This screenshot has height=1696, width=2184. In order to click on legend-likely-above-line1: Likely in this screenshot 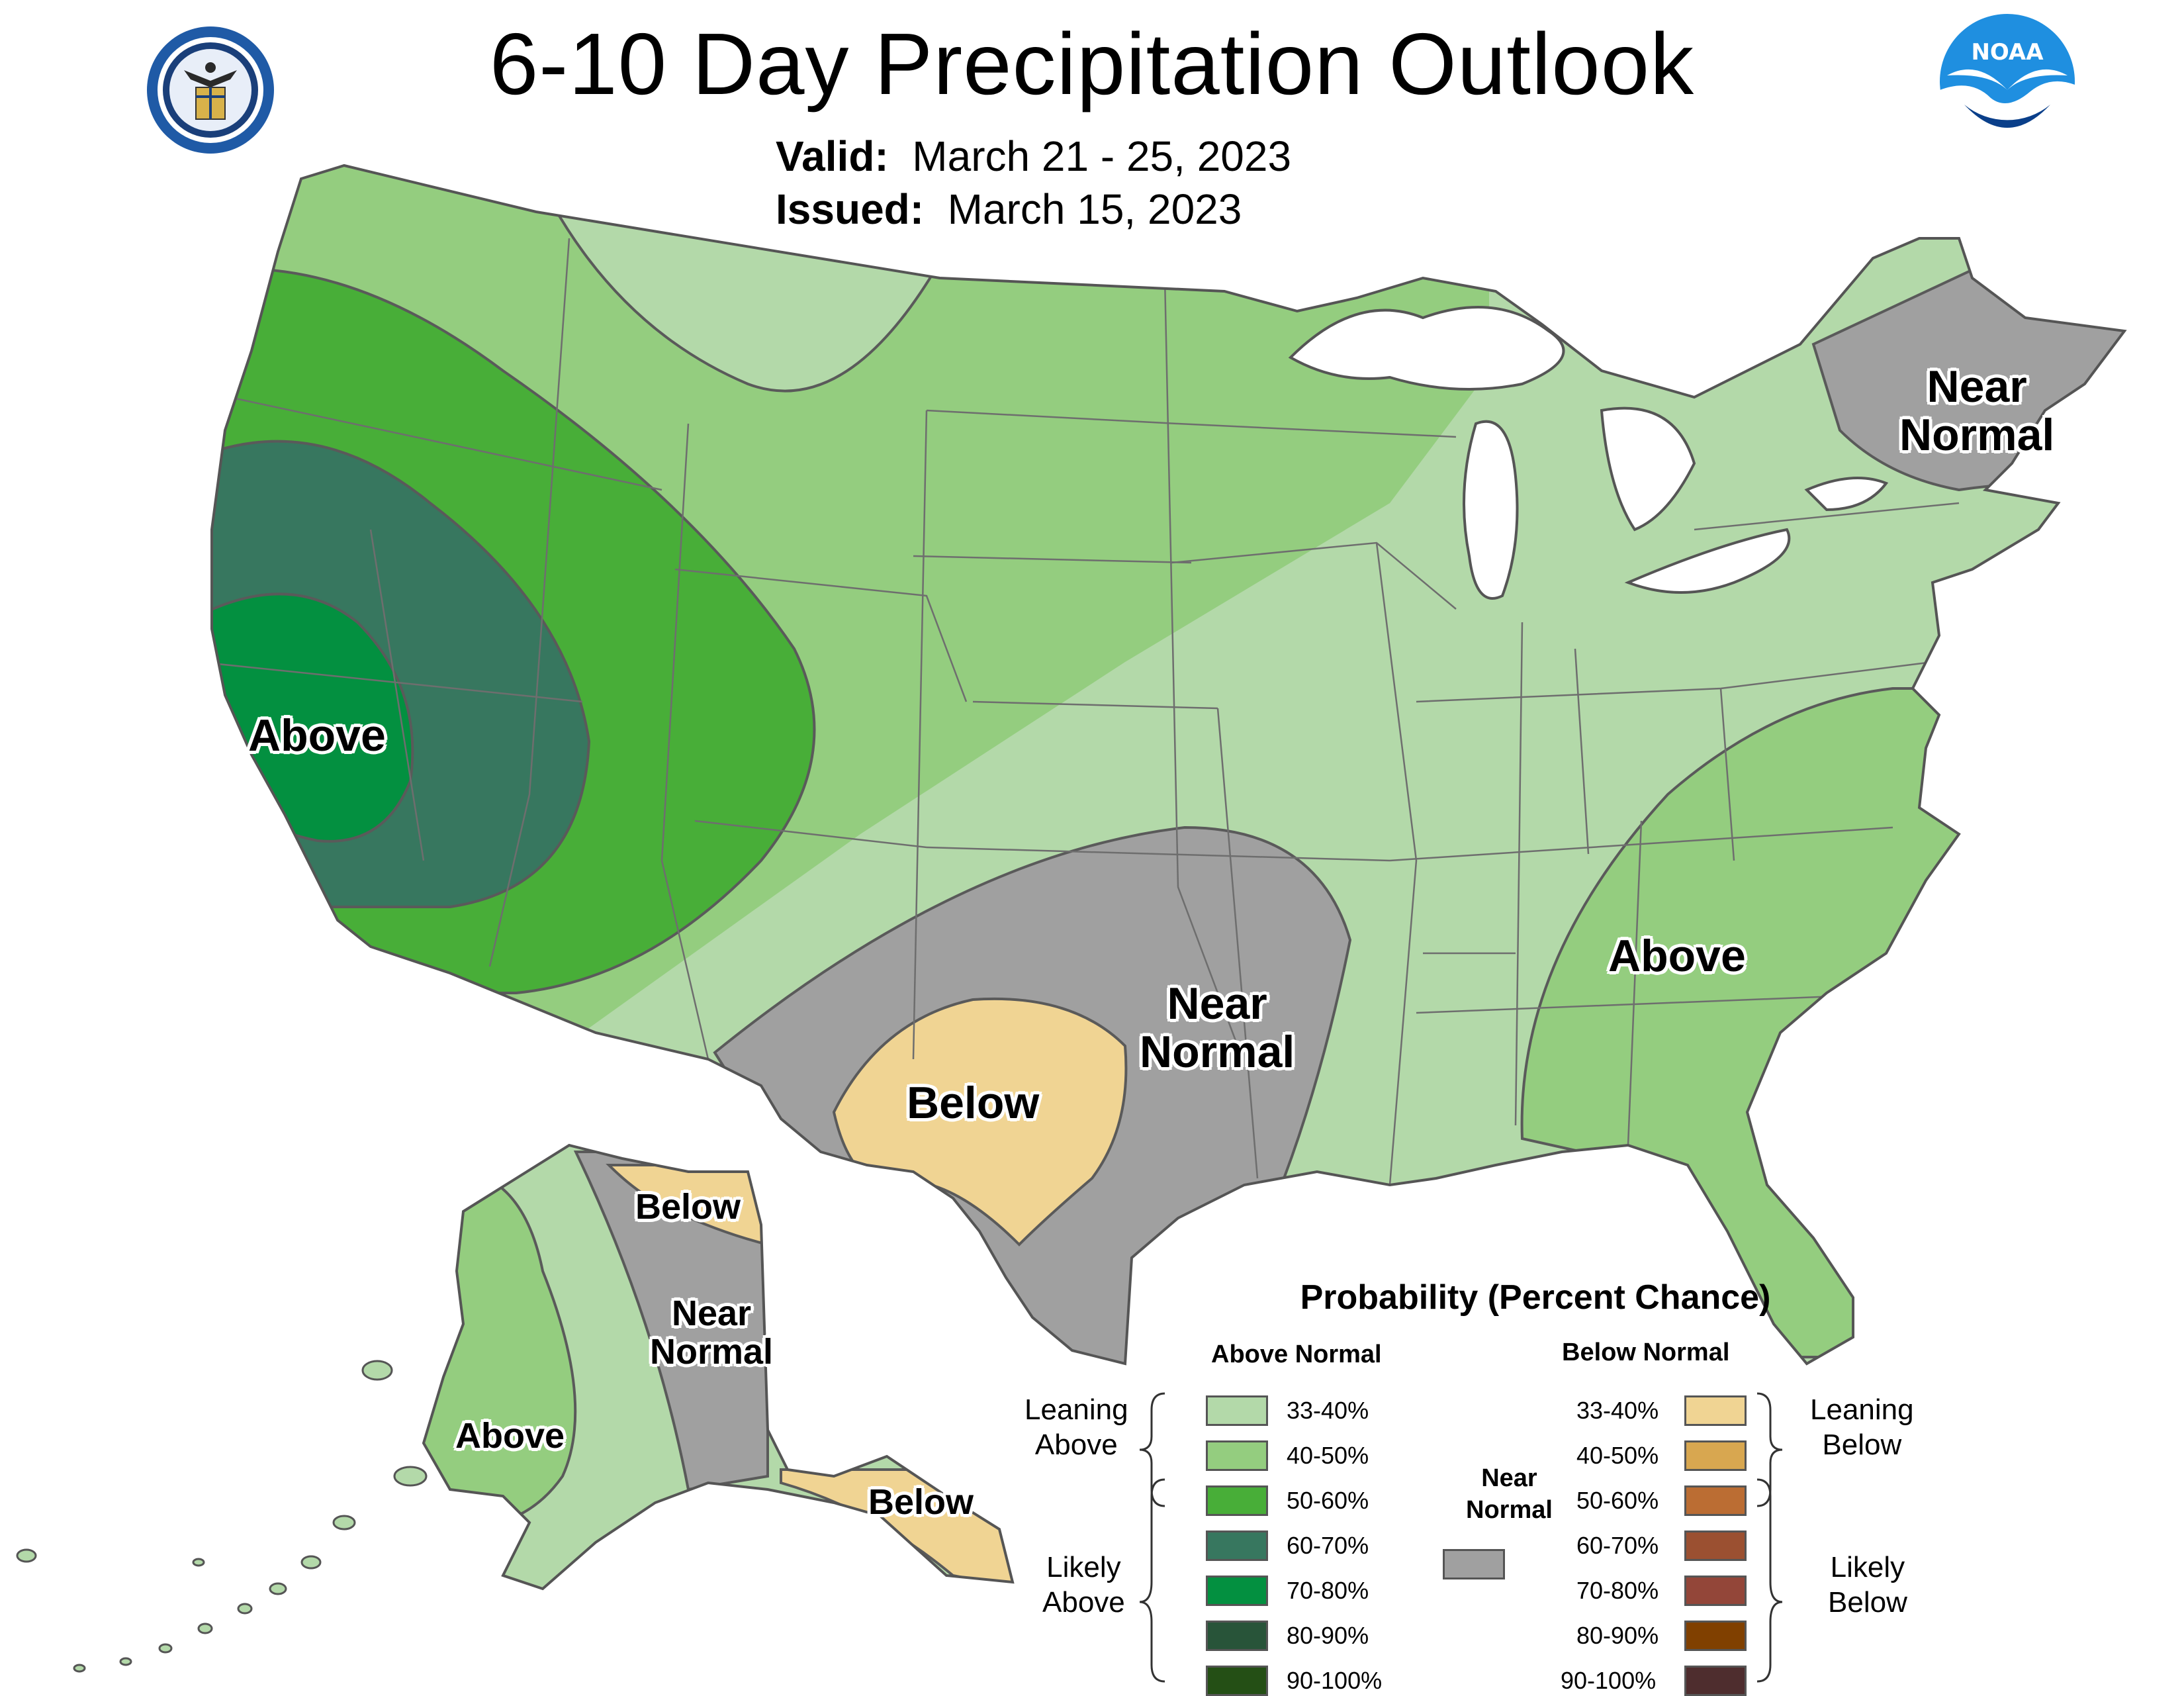, I will do `click(1083, 1567)`.